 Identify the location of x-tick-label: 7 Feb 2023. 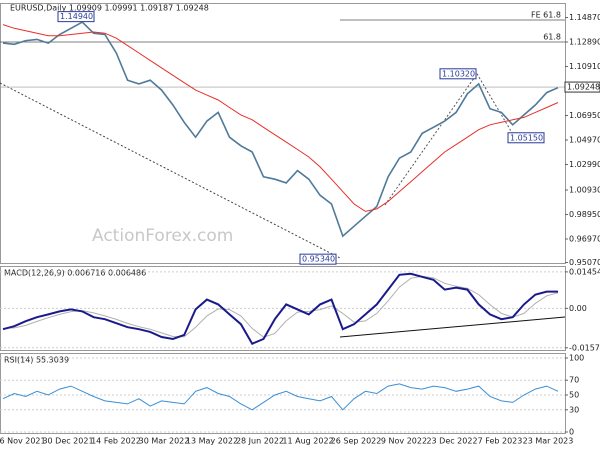
(500, 441).